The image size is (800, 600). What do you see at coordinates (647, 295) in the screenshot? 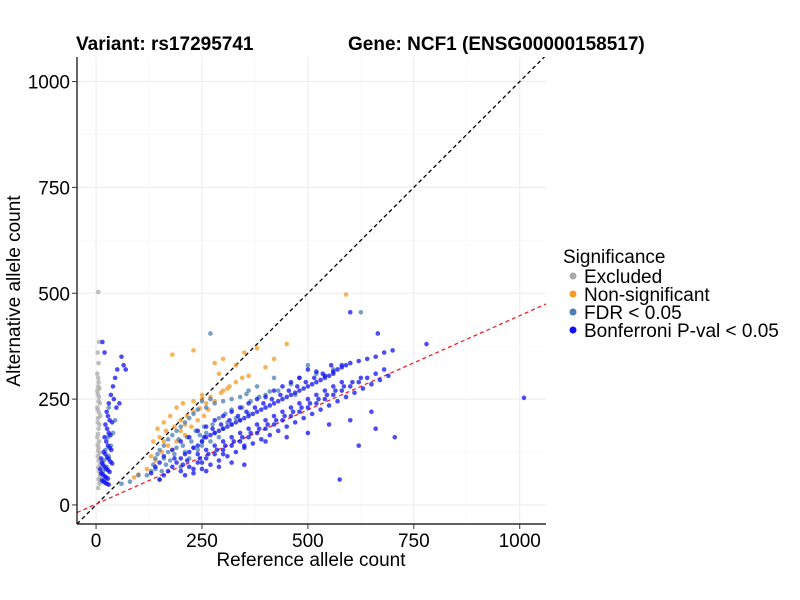
I see `legend-label: Non-significant` at bounding box center [647, 295].